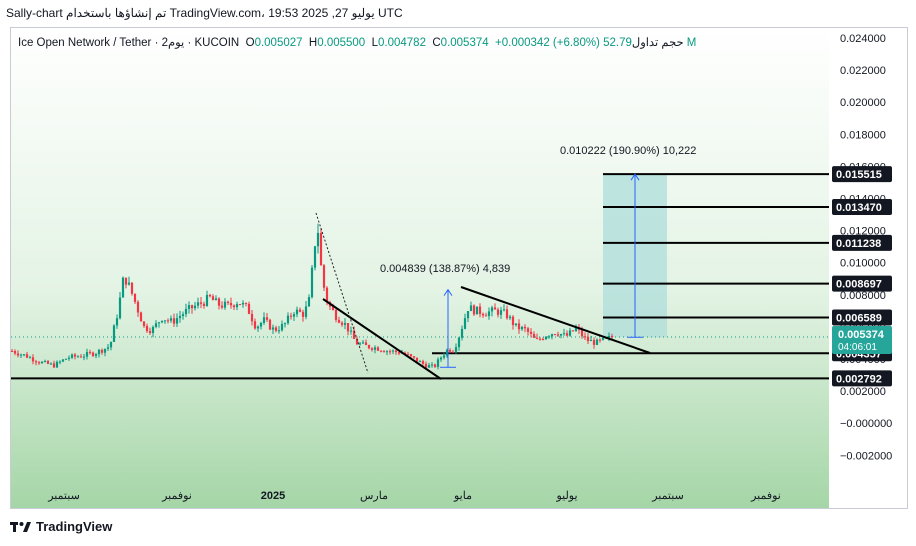 Image resolution: width=916 pixels, height=546 pixels. I want to click on dotted-trend-line, so click(342, 293).